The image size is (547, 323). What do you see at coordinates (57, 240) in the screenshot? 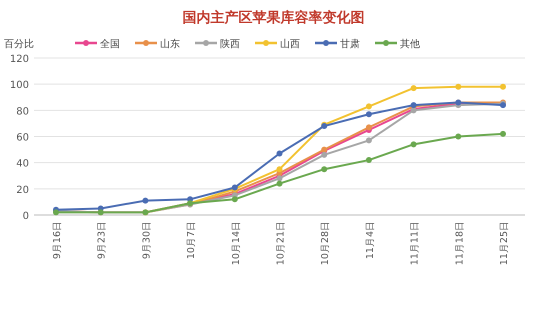
I see `x-tick-label: 9月16日` at bounding box center [57, 240].